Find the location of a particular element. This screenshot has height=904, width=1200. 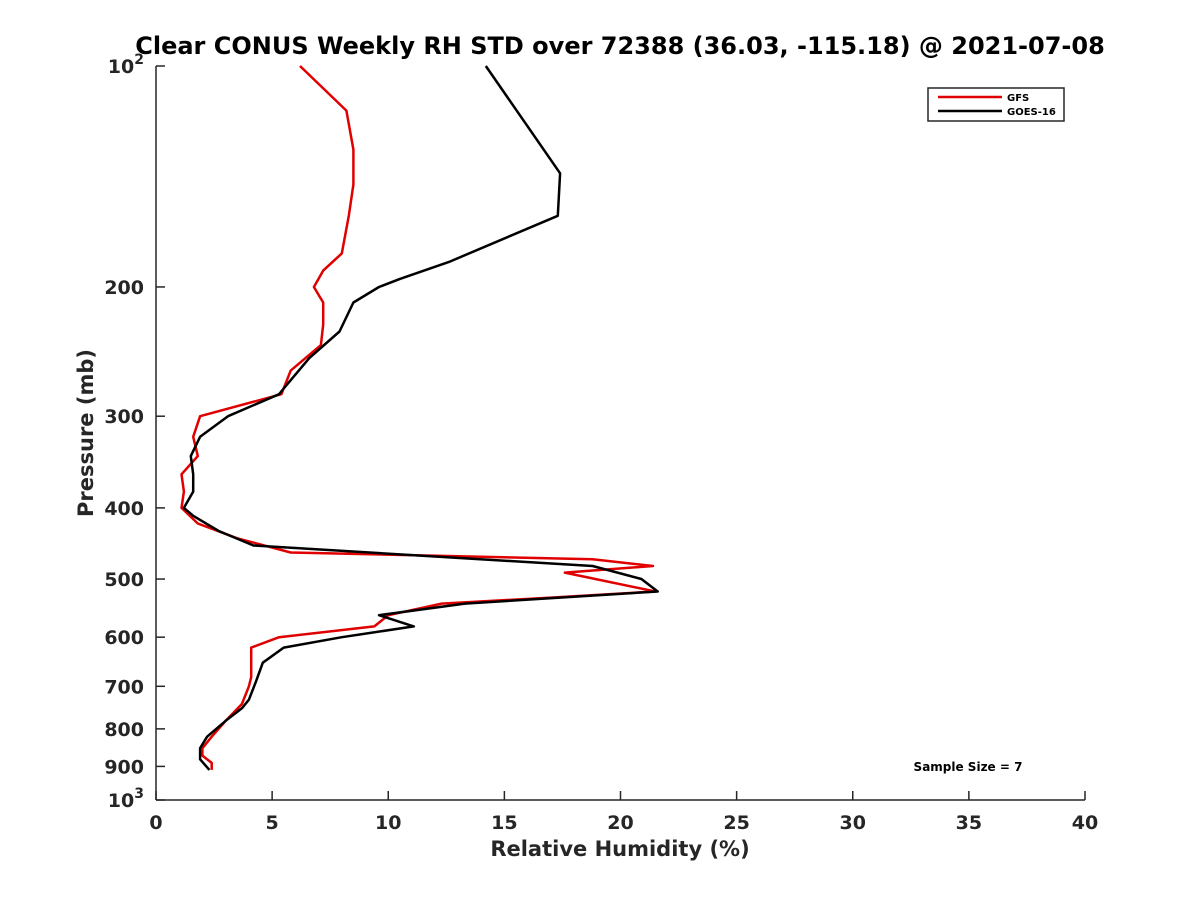

y-axis-label: Pressure (mb) is located at coordinates (86, 433).